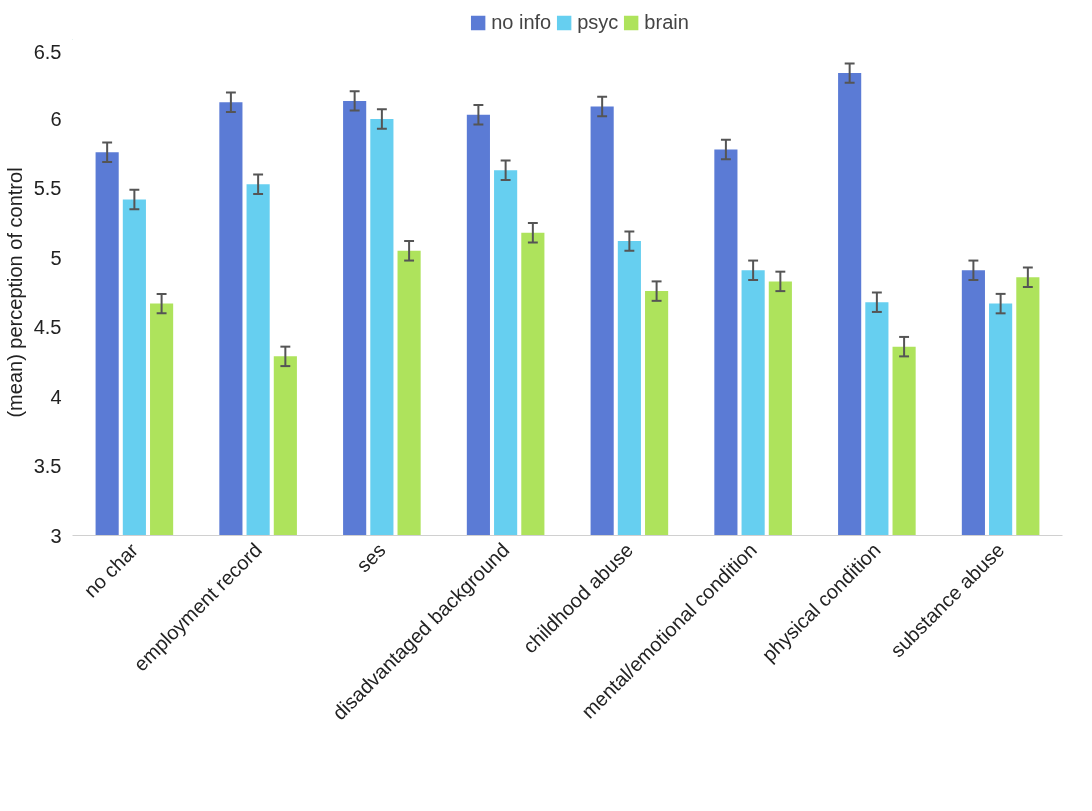 The image size is (1092, 811). Describe the element at coordinates (47, 51) in the screenshot. I see `y-tick-label: 6.5` at that location.